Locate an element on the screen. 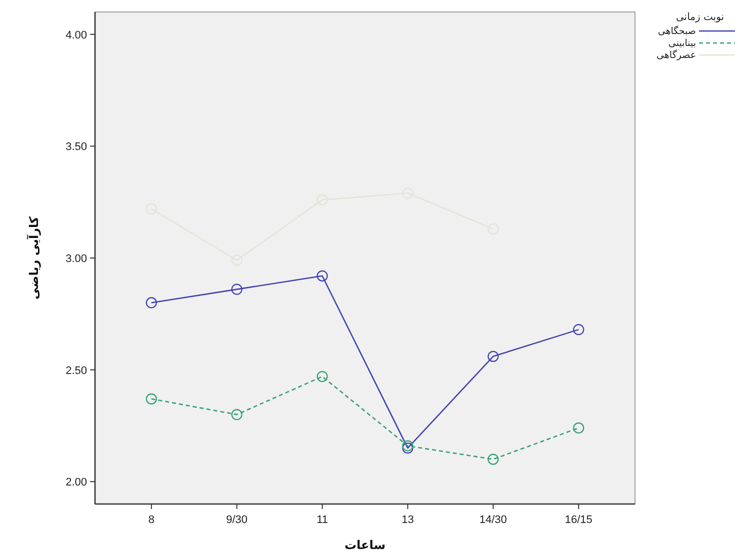 The height and width of the screenshot is (555, 738). x-tick-label: 8 is located at coordinates (151, 520).